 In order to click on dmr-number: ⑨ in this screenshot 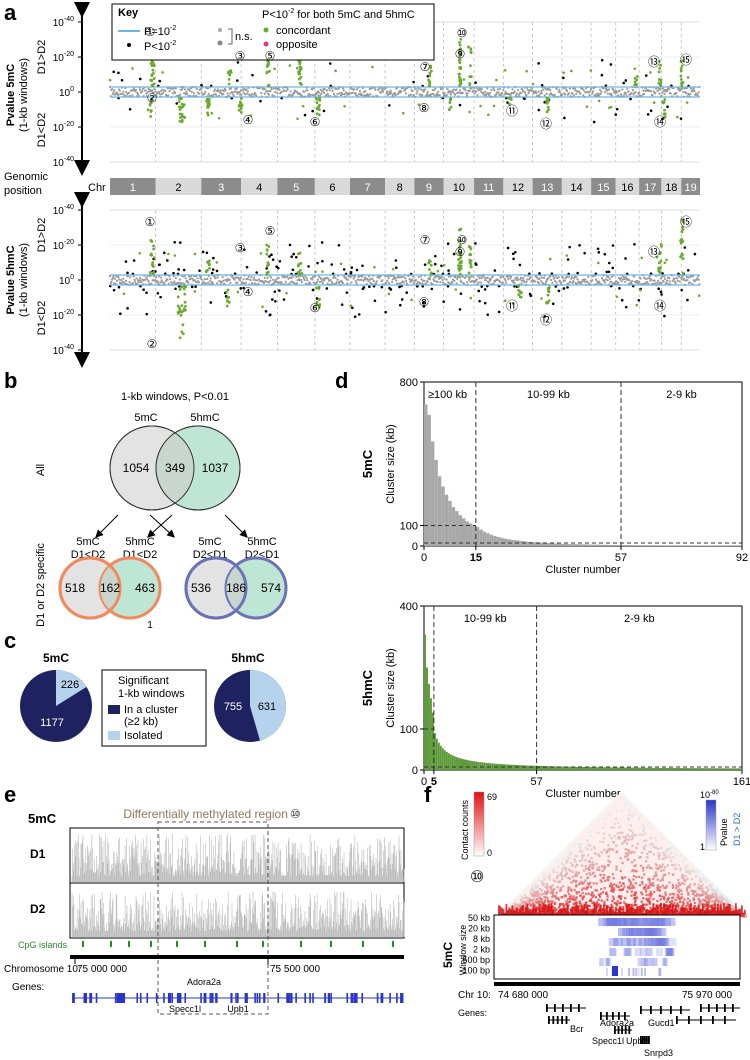, I will do `click(460, 252)`.